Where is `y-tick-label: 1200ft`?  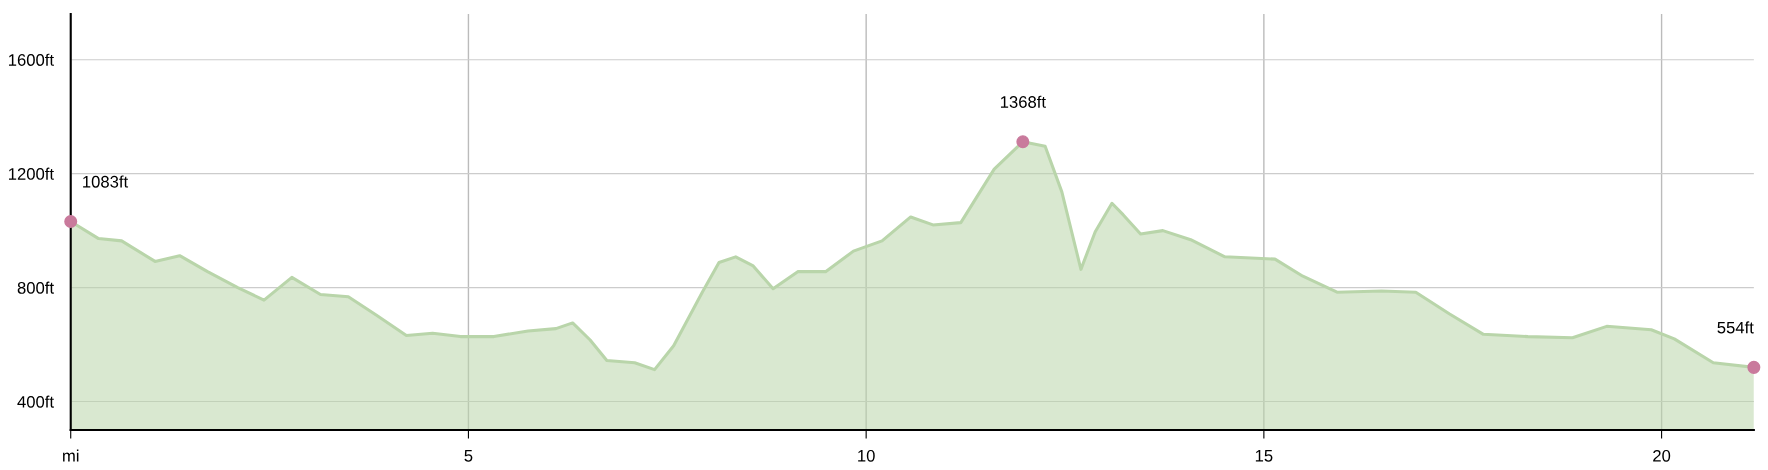 y-tick-label: 1200ft is located at coordinates (31, 173).